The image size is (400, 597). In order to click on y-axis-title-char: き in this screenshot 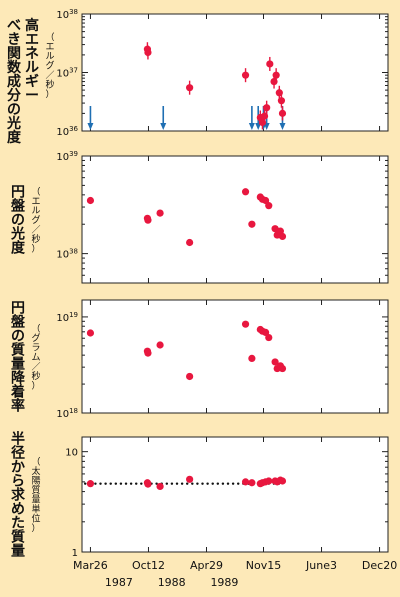, I will do `click(14, 40)`.